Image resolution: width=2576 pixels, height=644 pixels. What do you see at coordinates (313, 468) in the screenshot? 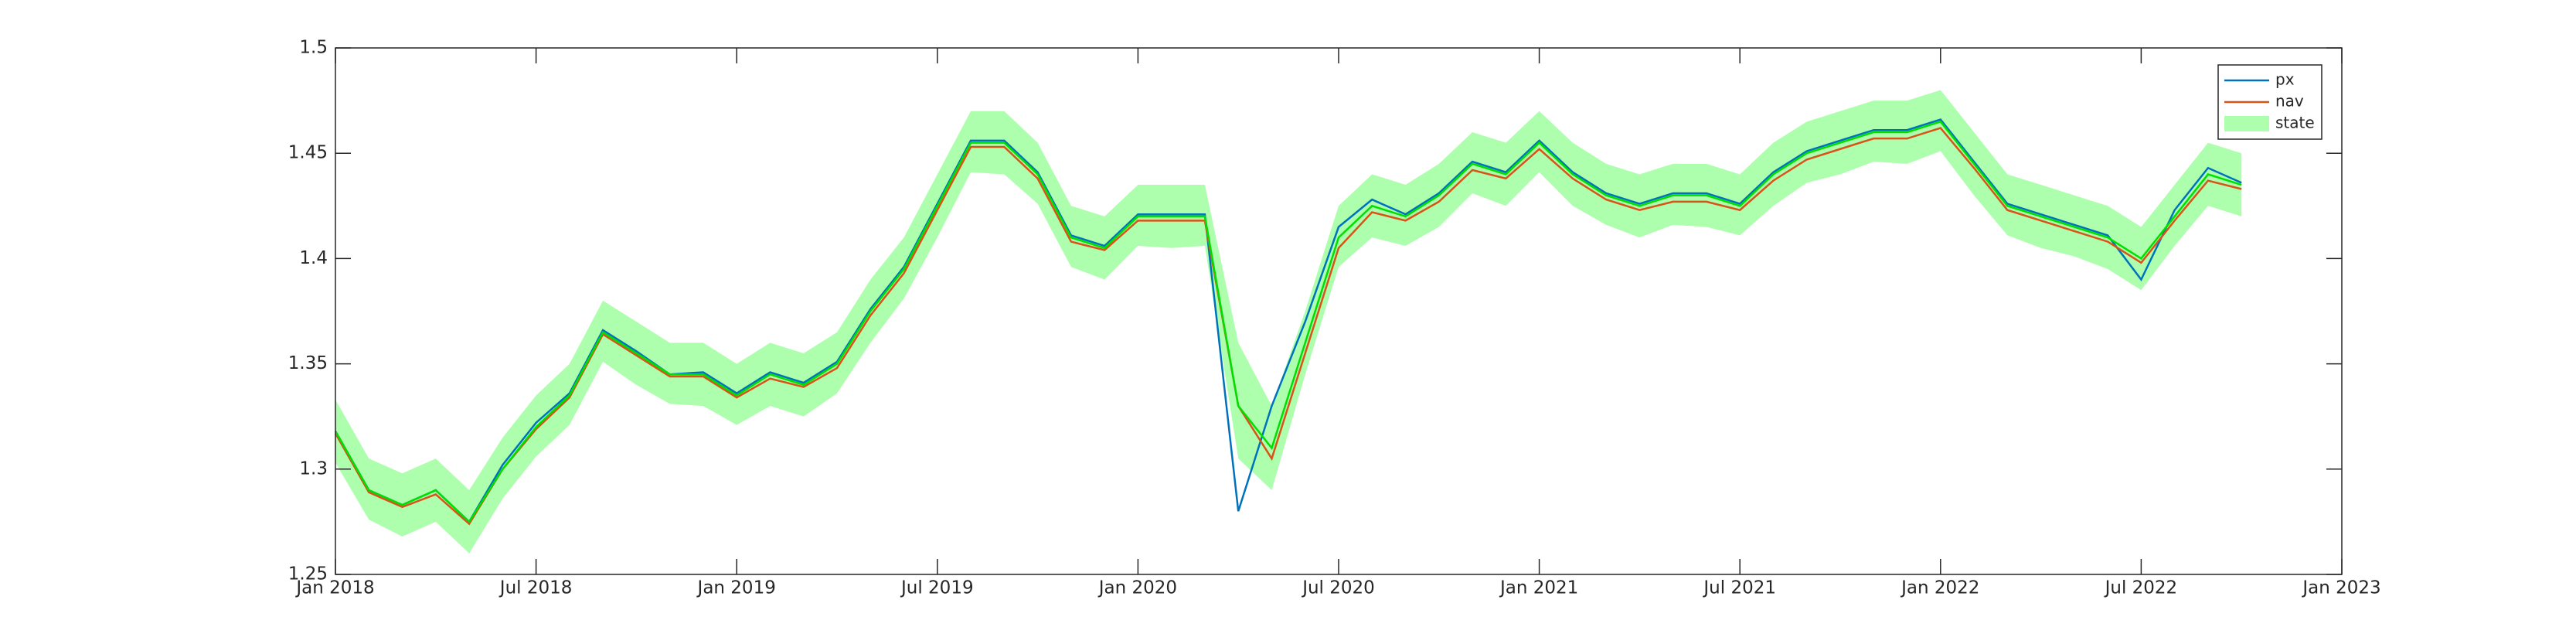
I see `y-tick-label: 1.3` at bounding box center [313, 468].